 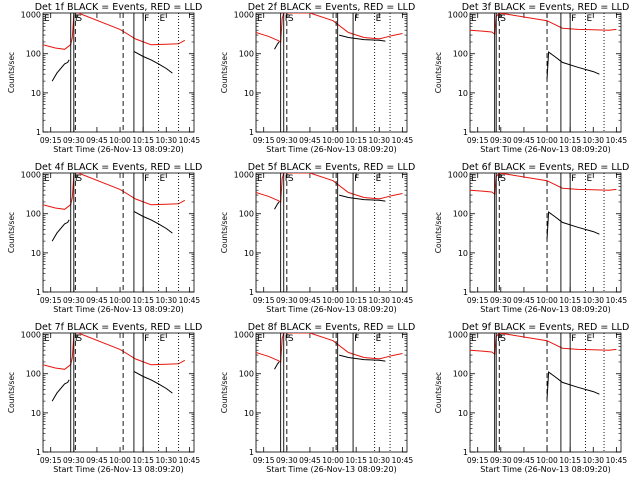 I want to click on panel-title: Det 9f BLACK = Events, RED = LLD, so click(x=546, y=327).